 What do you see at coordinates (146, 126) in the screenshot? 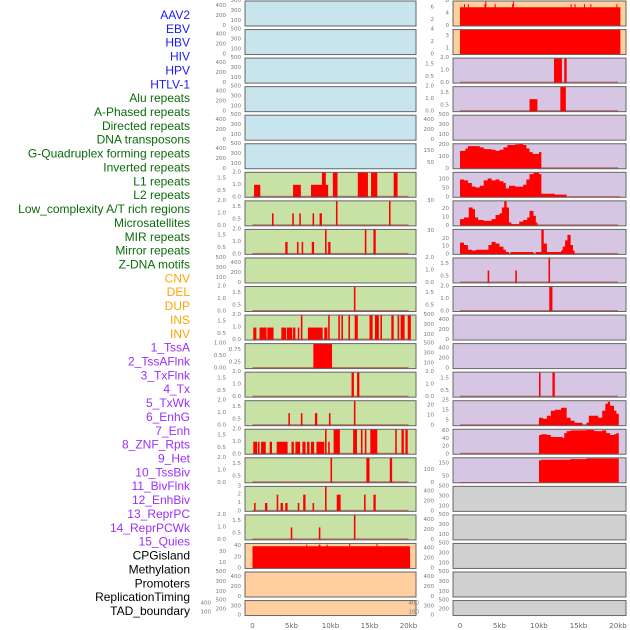
I see `track-label: Directed repeats` at bounding box center [146, 126].